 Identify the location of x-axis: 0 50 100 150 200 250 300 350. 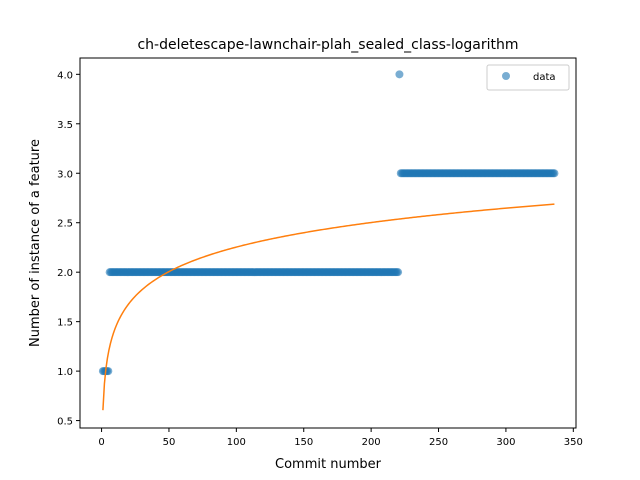
(340, 438).